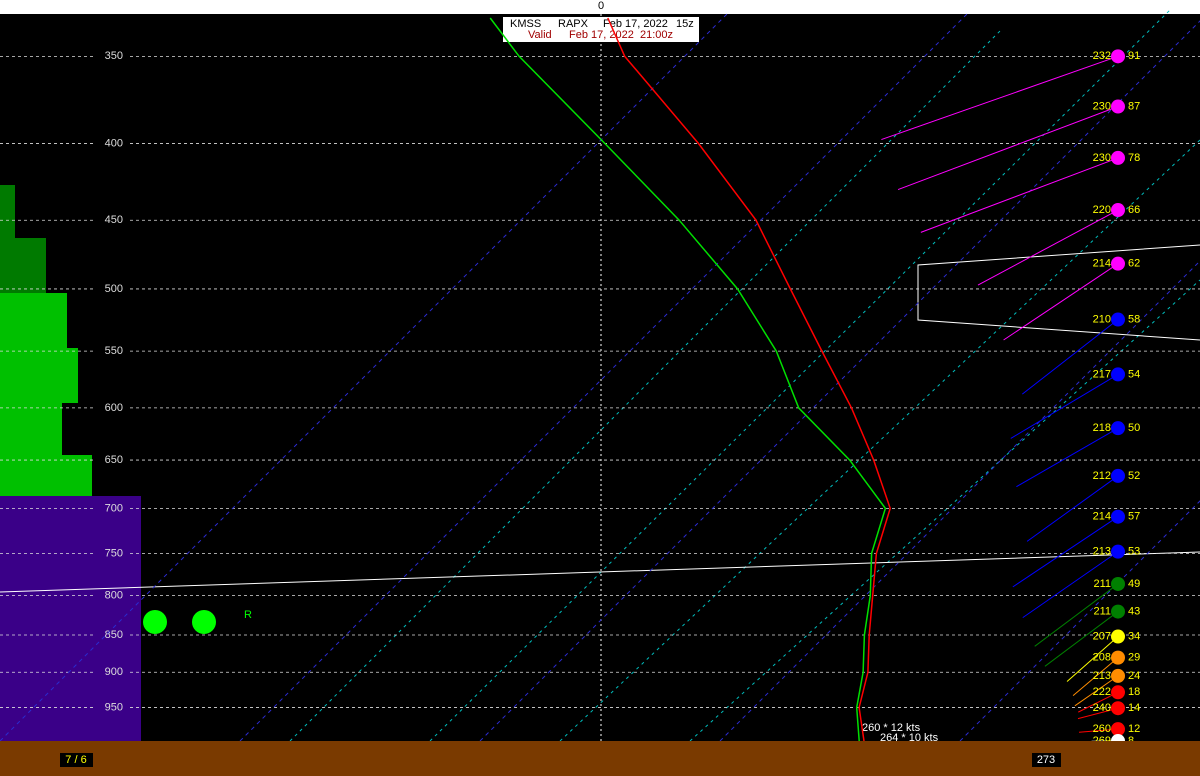  Describe the element at coordinates (204, 622) in the screenshot. I see `indicator` at that location.